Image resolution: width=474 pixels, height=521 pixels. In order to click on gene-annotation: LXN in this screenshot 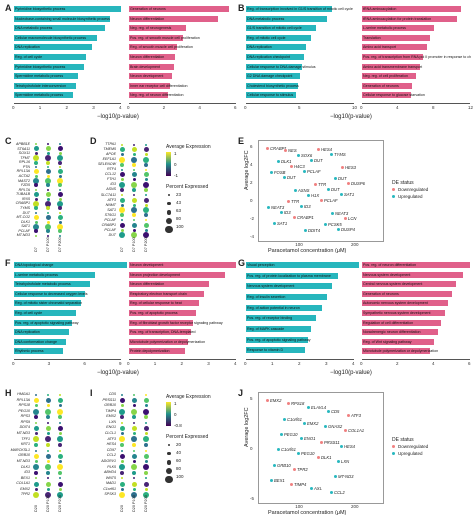, I will do `click(345, 461)`.